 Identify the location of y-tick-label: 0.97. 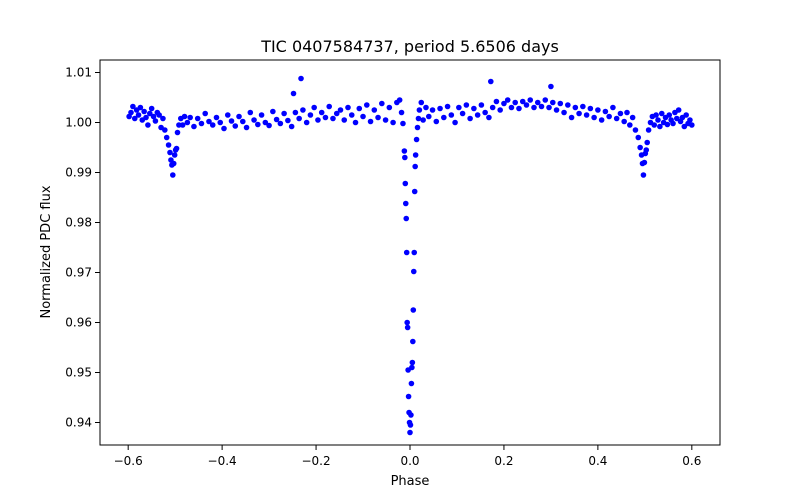
(78, 273).